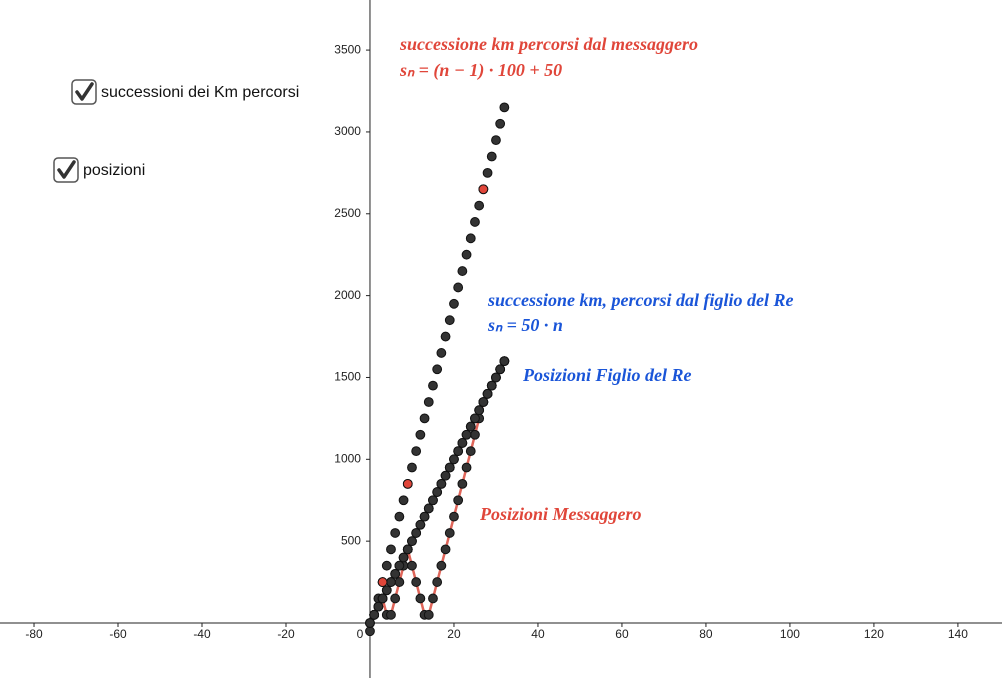 The width and height of the screenshot is (1002, 678). Describe the element at coordinates (958, 634) in the screenshot. I see `x-tick-label: 140` at that location.